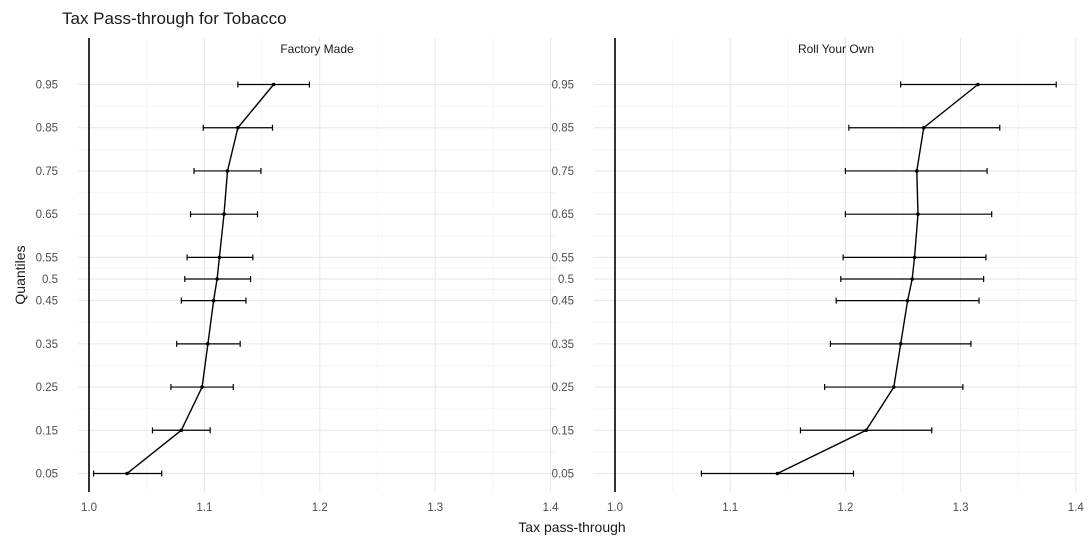 The width and height of the screenshot is (1091, 540). Describe the element at coordinates (571, 527) in the screenshot. I see `x-axis-title: Tax pass-through` at that location.